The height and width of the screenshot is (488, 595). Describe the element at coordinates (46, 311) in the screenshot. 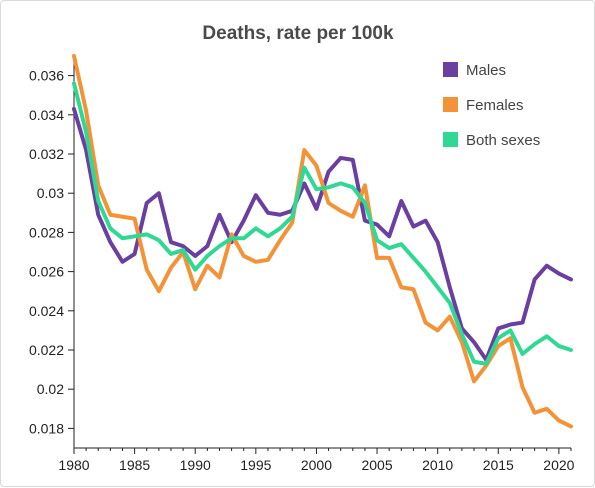

I see `y-tick-label: 0.024` at that location.